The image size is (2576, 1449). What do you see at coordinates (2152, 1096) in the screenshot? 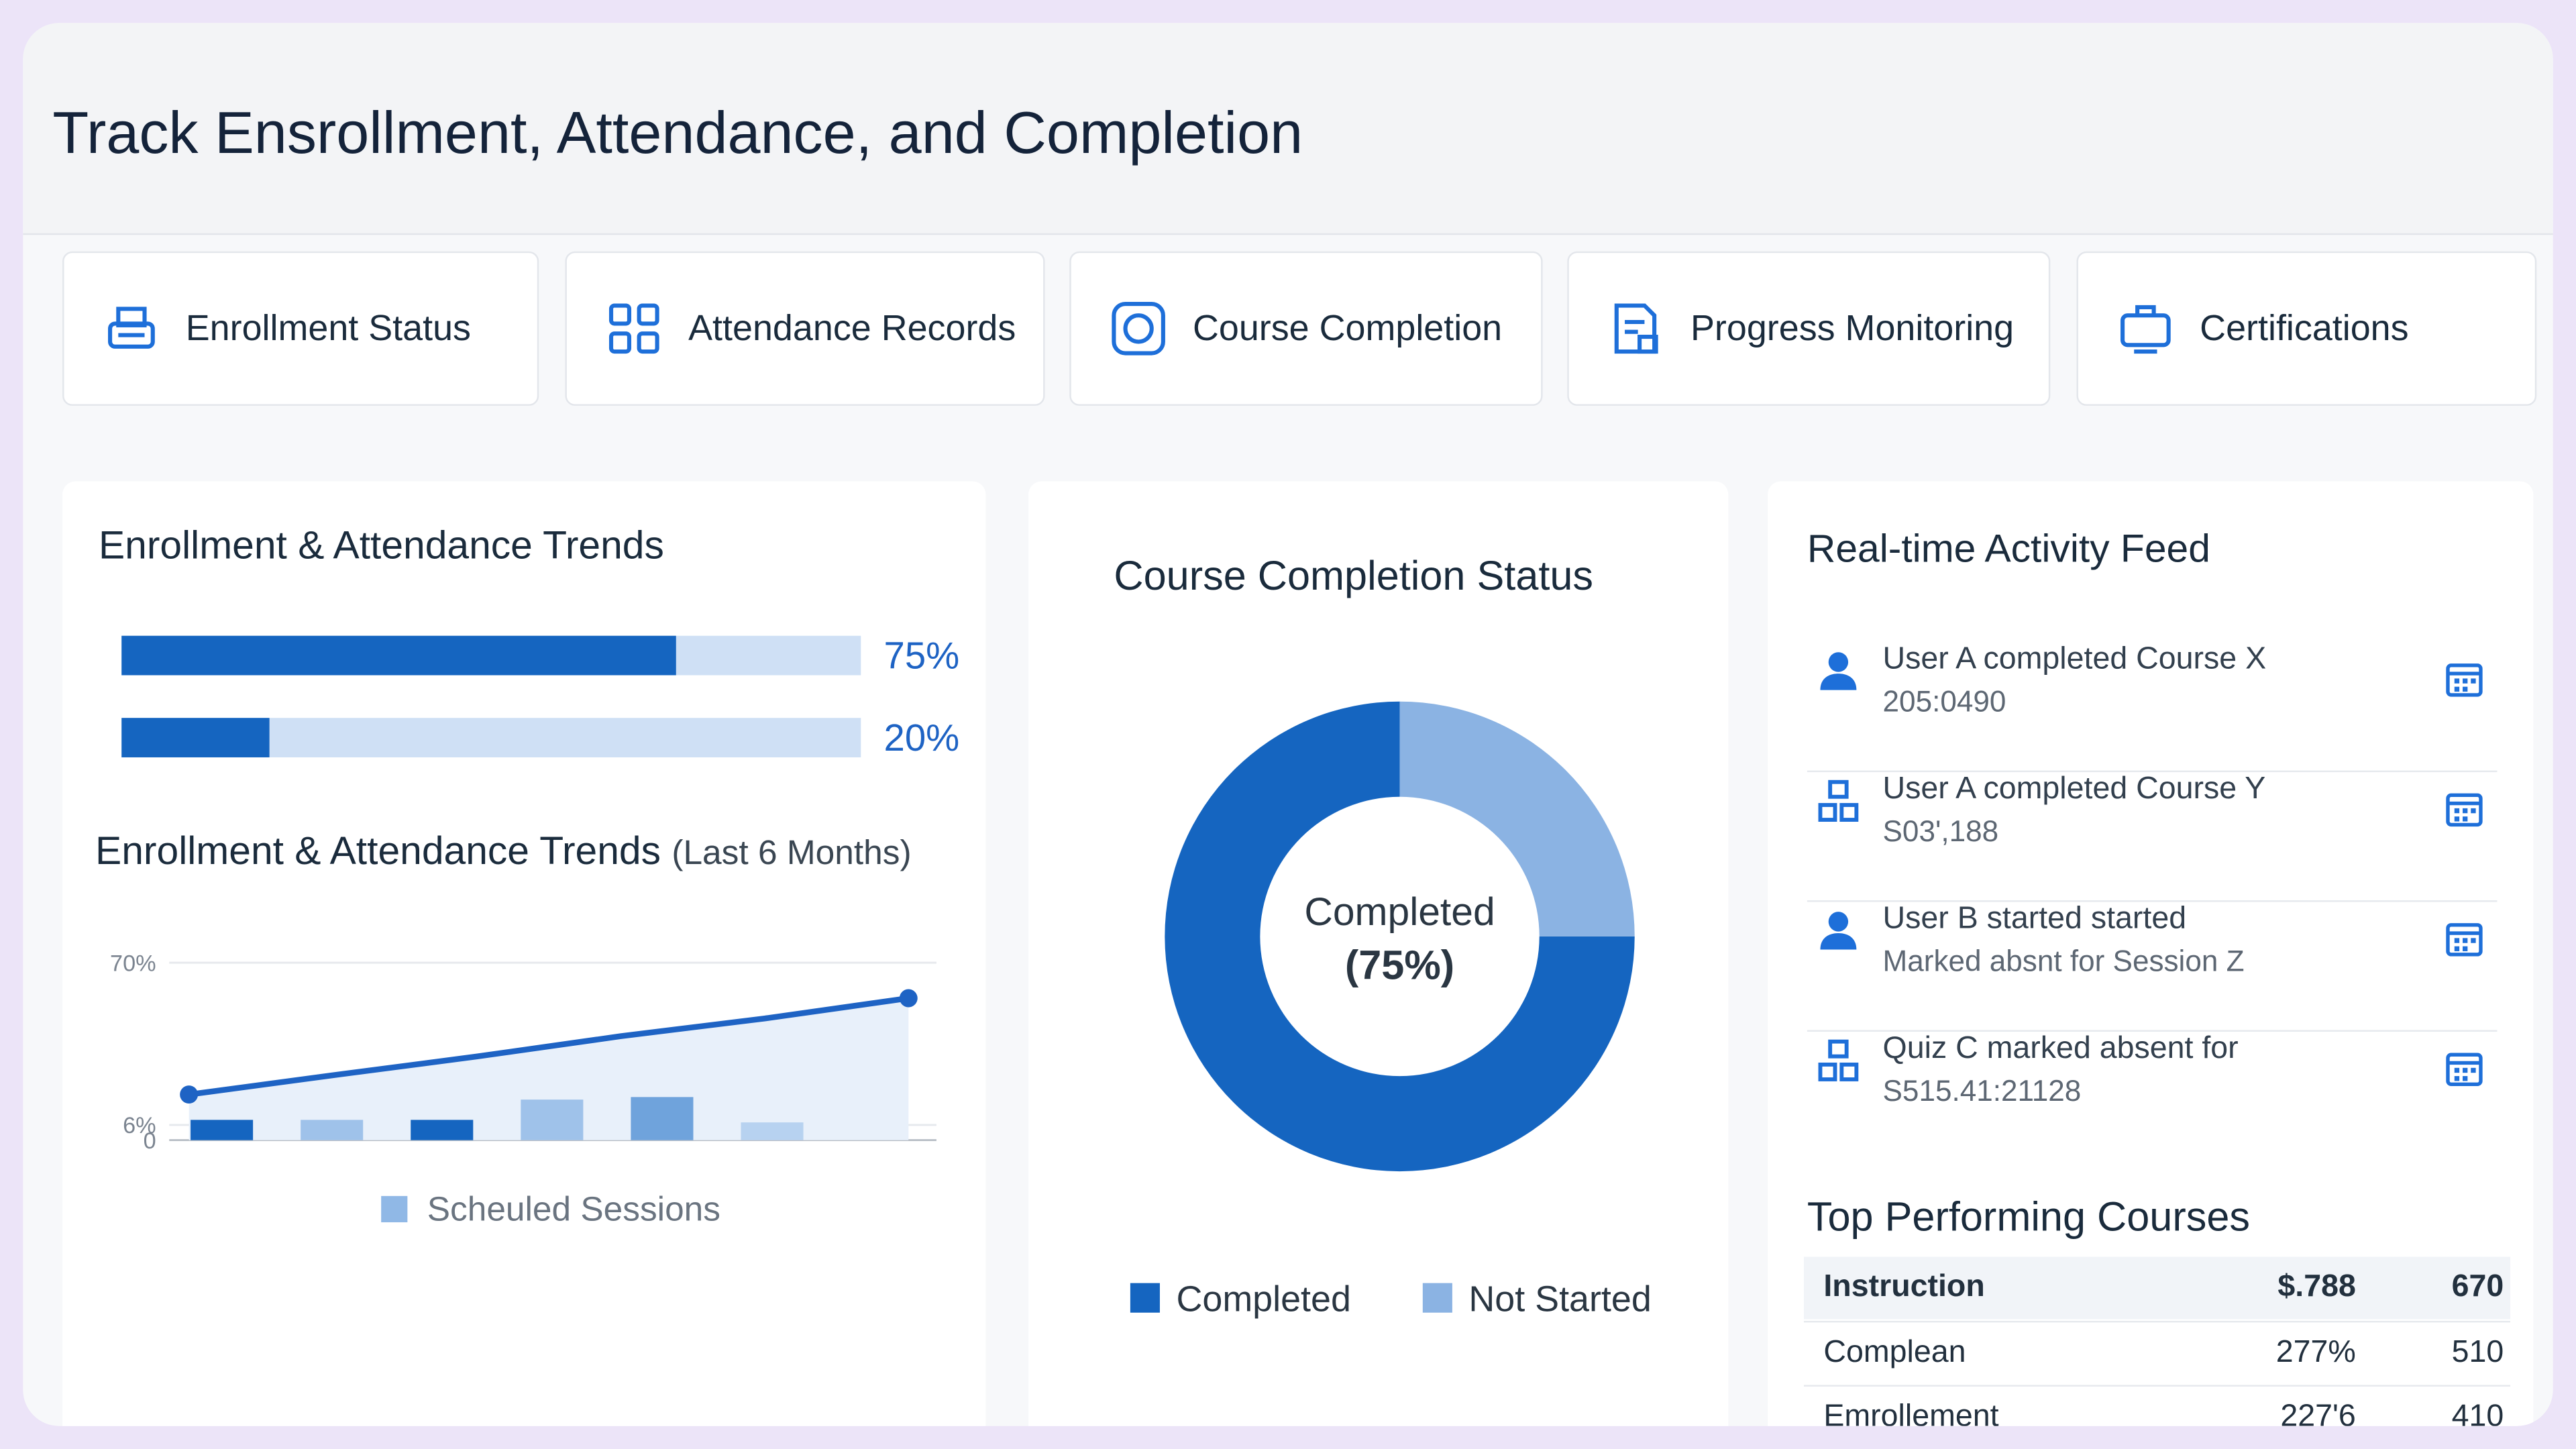
I see `feed-item: Quiz C marked absent for S515.41:21128` at bounding box center [2152, 1096].